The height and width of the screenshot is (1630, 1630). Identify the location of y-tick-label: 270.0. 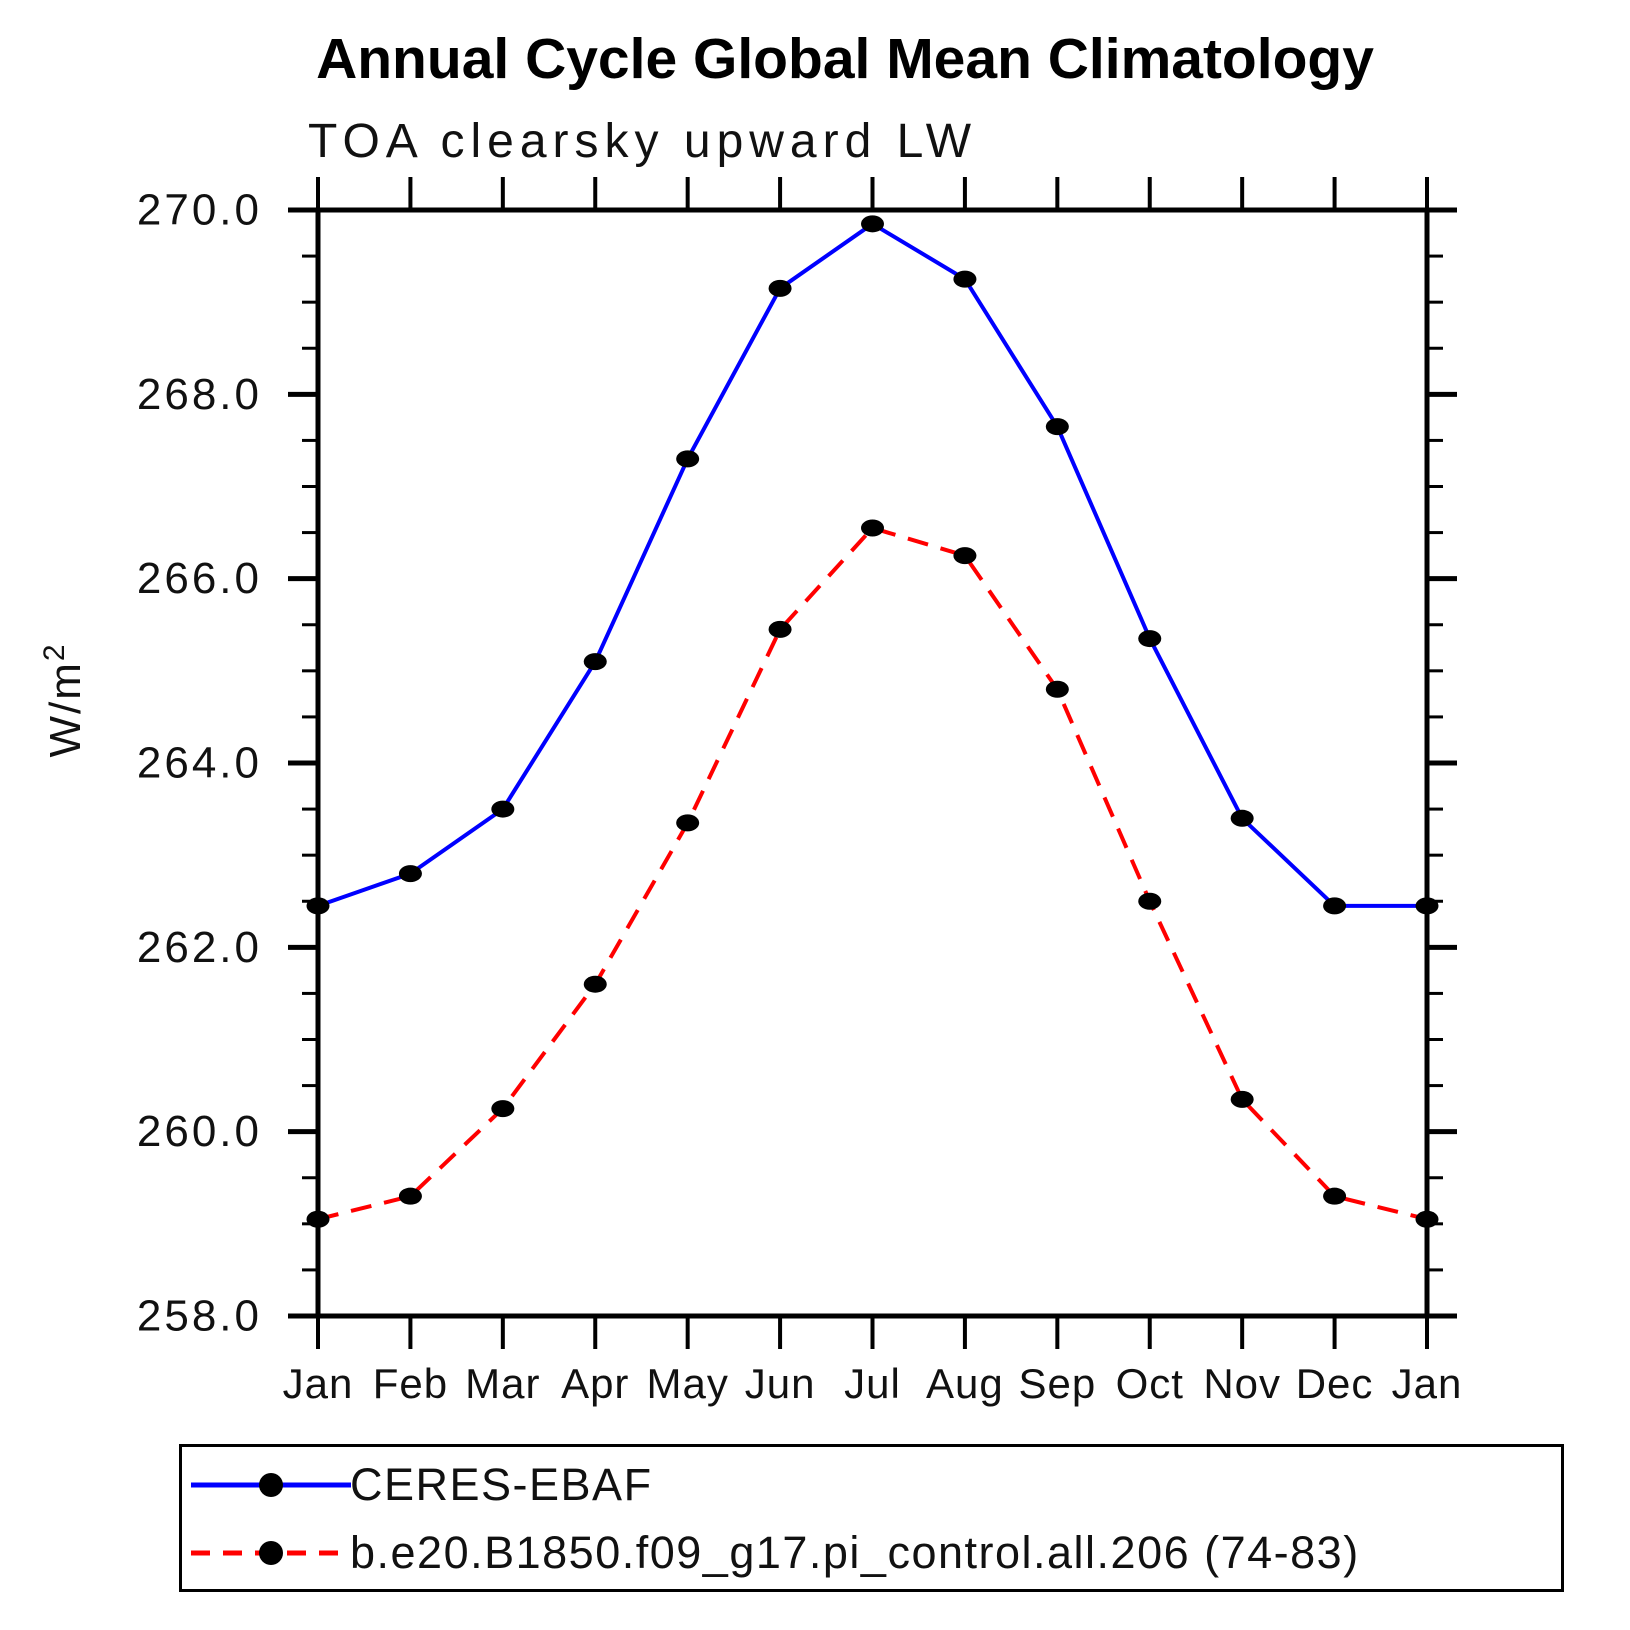
(199, 210).